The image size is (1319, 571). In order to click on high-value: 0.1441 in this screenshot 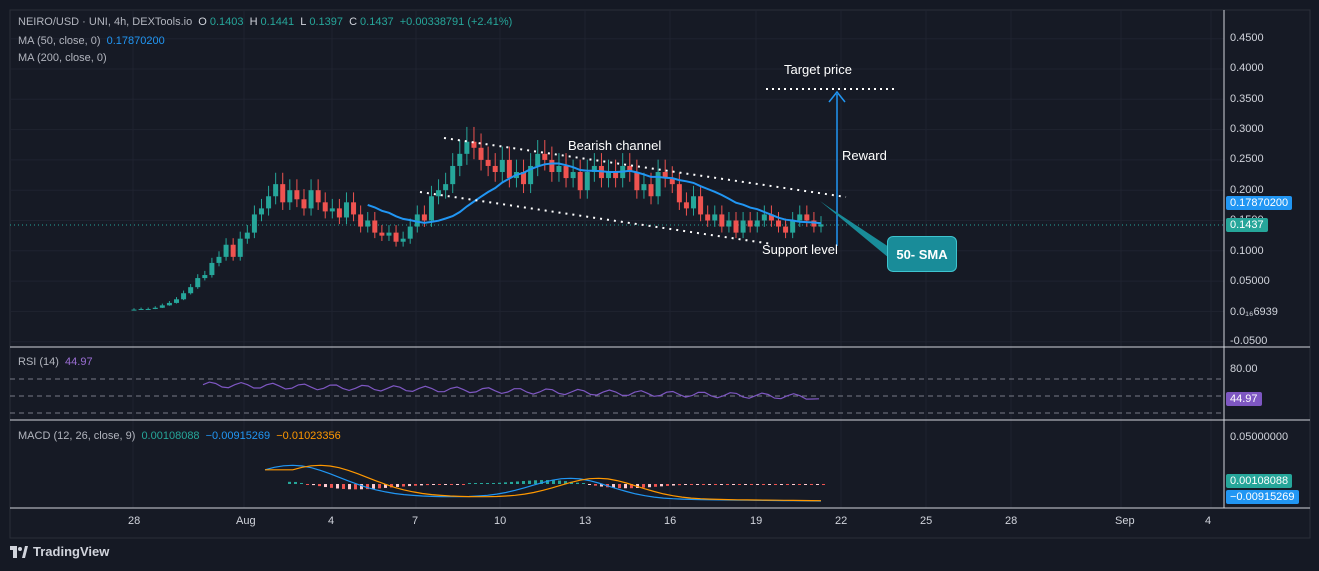, I will do `click(277, 22)`.